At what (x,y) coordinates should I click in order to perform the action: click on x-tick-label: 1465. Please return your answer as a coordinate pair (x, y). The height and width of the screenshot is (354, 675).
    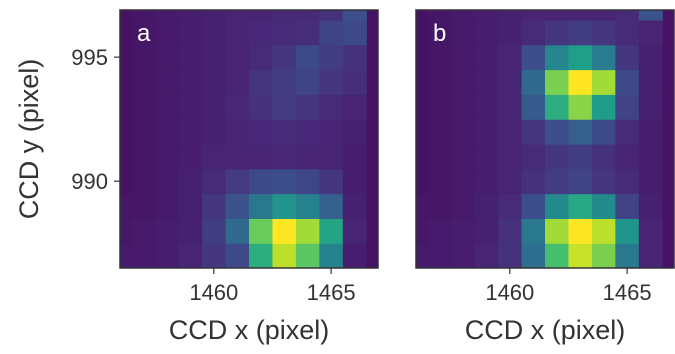
    Looking at the image, I should click on (627, 292).